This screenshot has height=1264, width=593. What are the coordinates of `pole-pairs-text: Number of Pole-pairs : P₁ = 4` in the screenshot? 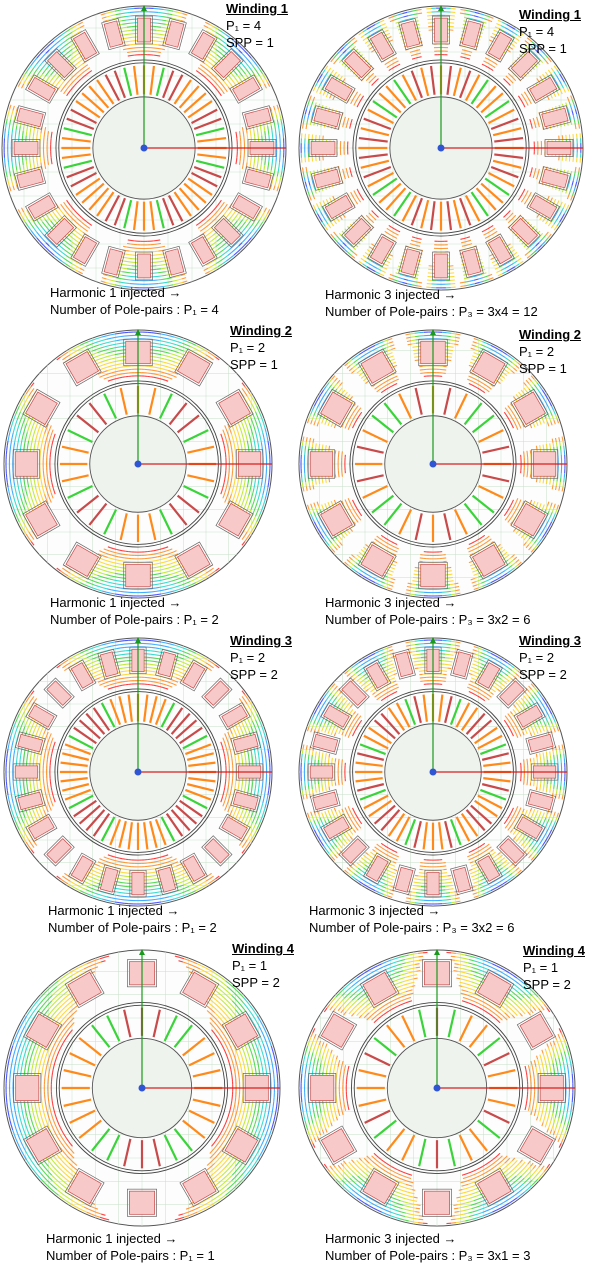 It's located at (134, 309).